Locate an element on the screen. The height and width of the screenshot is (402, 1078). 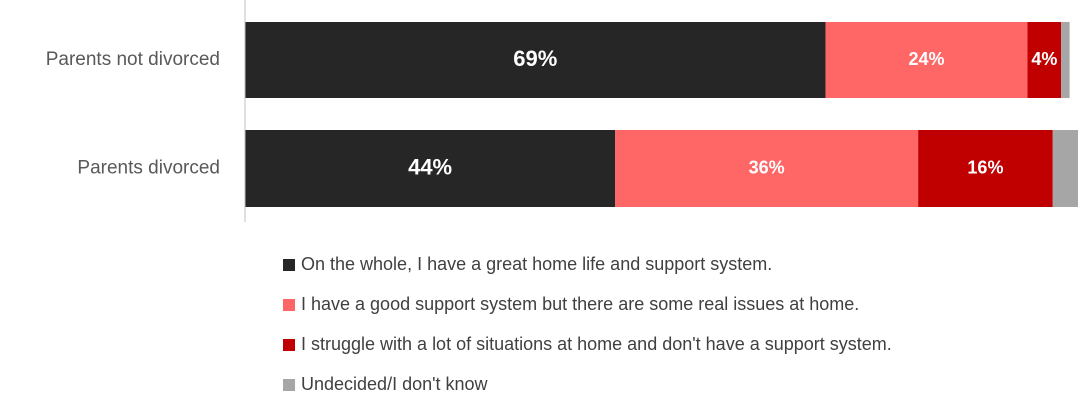
data-label: 36% is located at coordinates (767, 167).